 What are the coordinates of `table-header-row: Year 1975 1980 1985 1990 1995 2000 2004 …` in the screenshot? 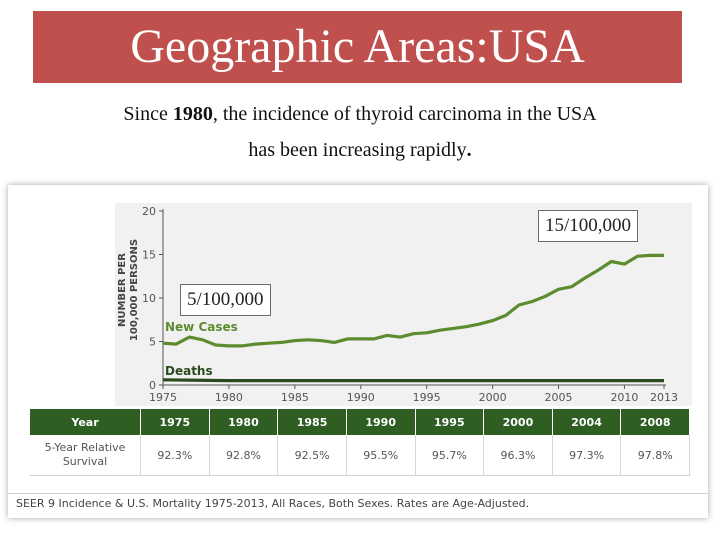 It's located at (360, 422).